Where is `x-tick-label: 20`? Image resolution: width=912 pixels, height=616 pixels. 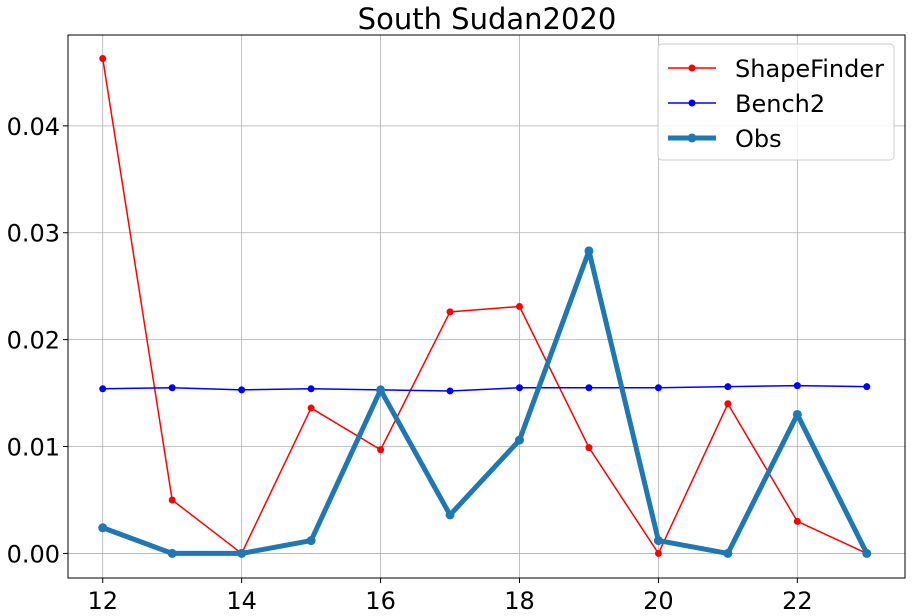
x-tick-label: 20 is located at coordinates (658, 601).